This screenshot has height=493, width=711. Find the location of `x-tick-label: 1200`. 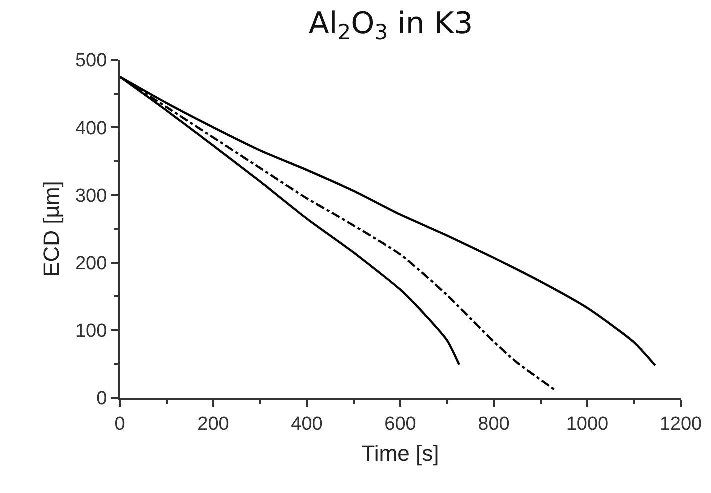

x-tick-label: 1200 is located at coordinates (681, 424).